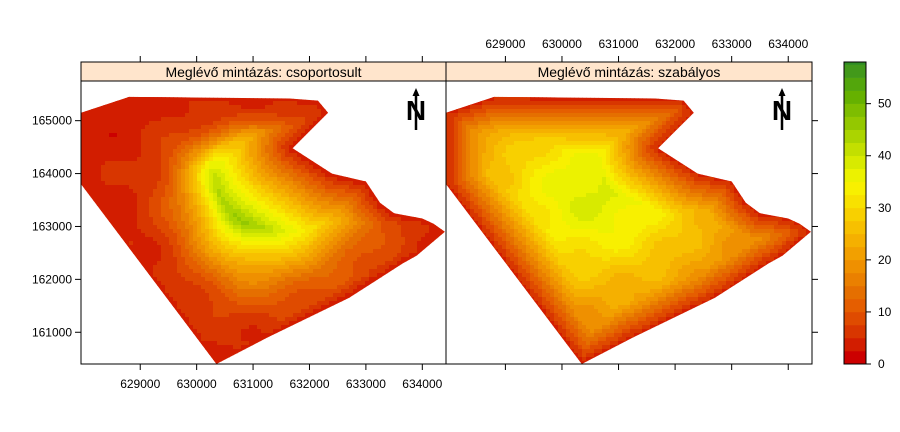 The image size is (900, 432). I want to click on colorbar-tick-label-3: 30, so click(885, 208).